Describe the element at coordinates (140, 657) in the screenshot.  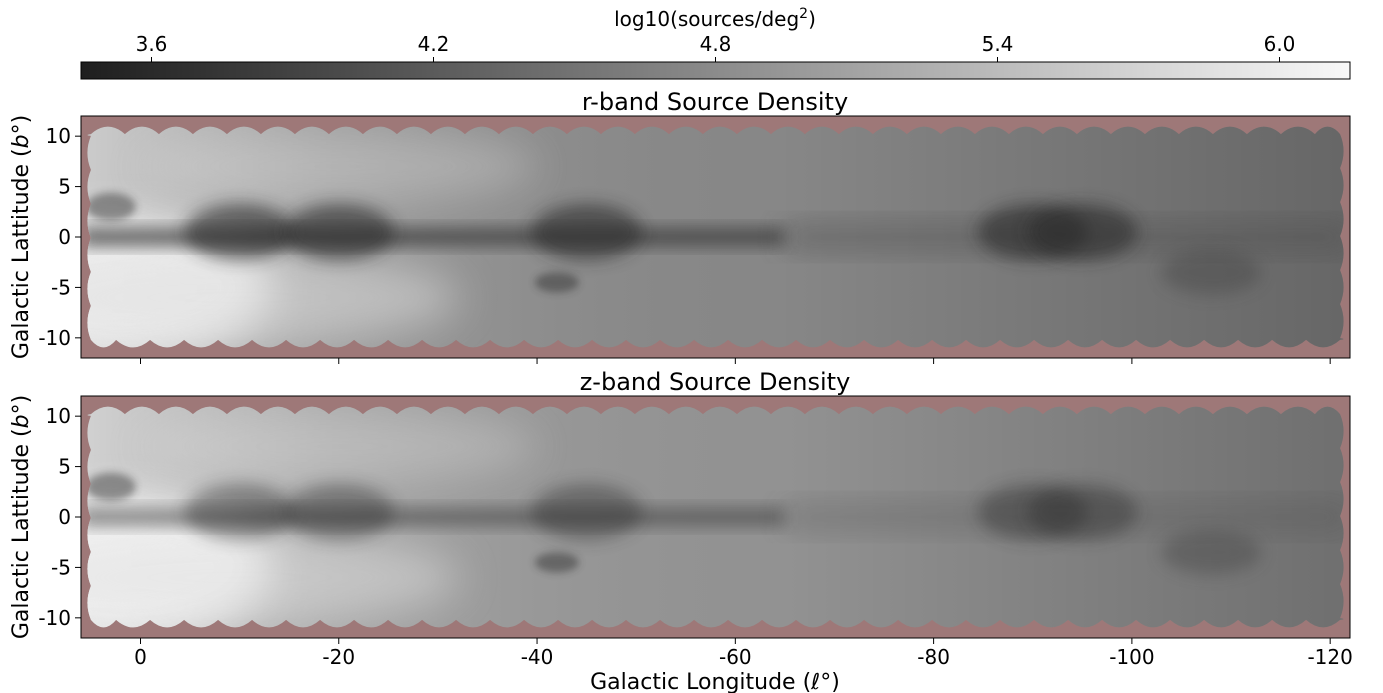
I see `x-tick-label: 0` at that location.